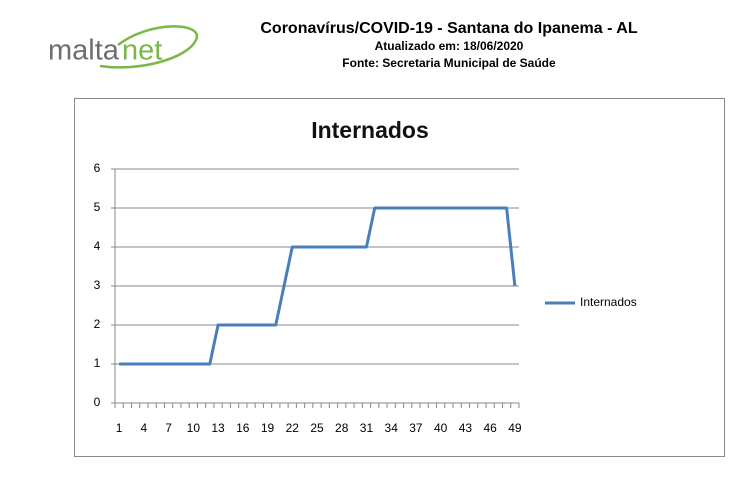  I want to click on x-tick-label: 4, so click(144, 428).